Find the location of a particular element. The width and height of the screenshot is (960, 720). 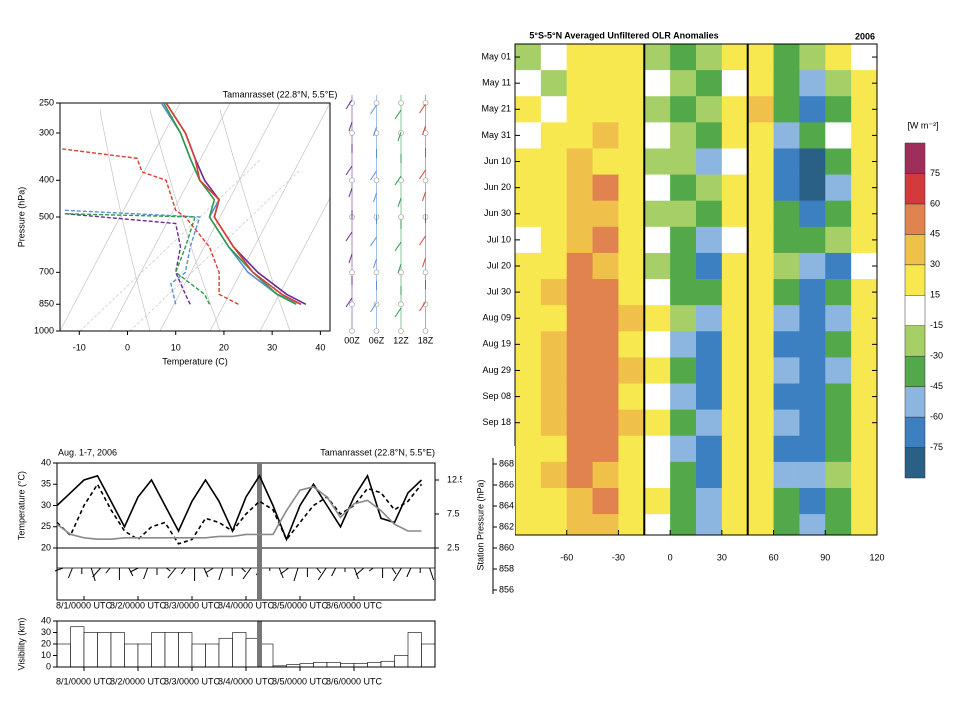

y-tick-label: 700 is located at coordinates (46, 272).